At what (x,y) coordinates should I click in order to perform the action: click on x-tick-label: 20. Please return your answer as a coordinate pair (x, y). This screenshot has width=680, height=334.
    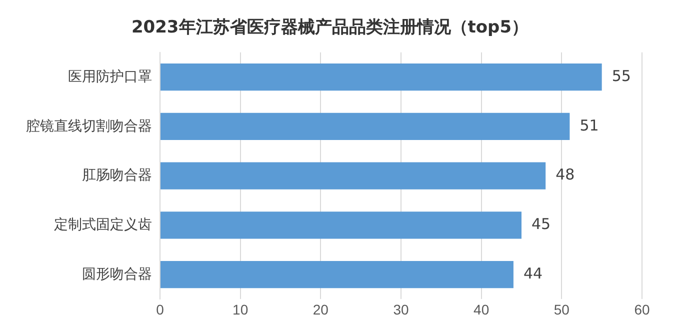
    Looking at the image, I should click on (320, 309).